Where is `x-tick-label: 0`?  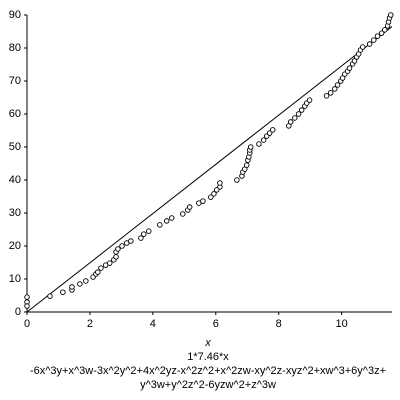
x-tick-label: 0 is located at coordinates (27, 324).